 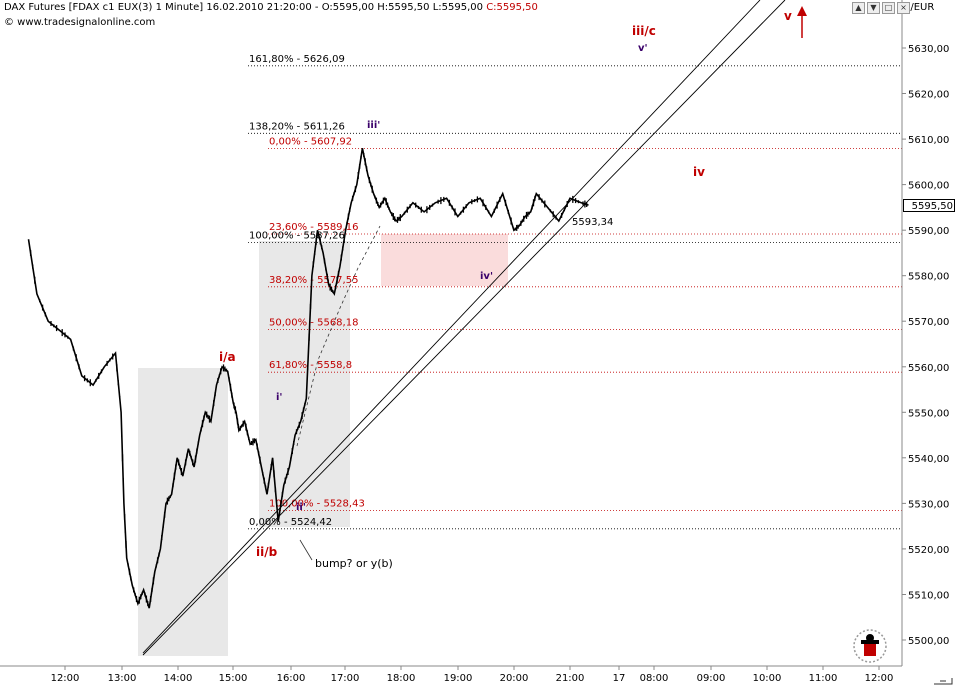 What do you see at coordinates (178, 678) in the screenshot?
I see `x-tick-label: 14:00` at bounding box center [178, 678].